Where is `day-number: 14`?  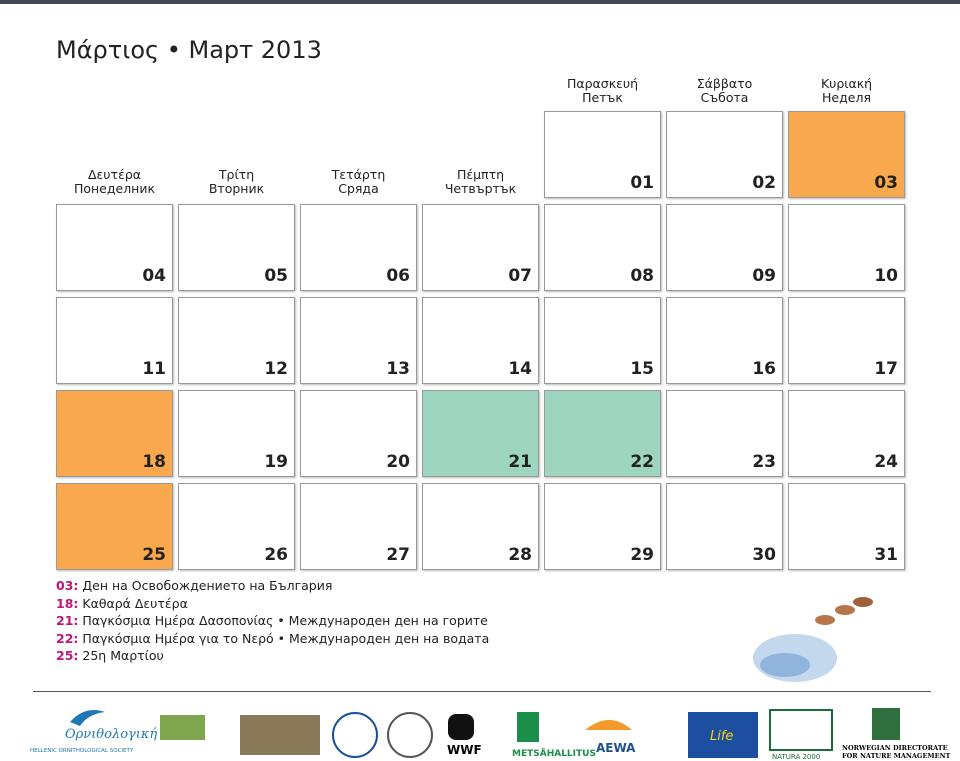 day-number: 14 is located at coordinates (520, 369).